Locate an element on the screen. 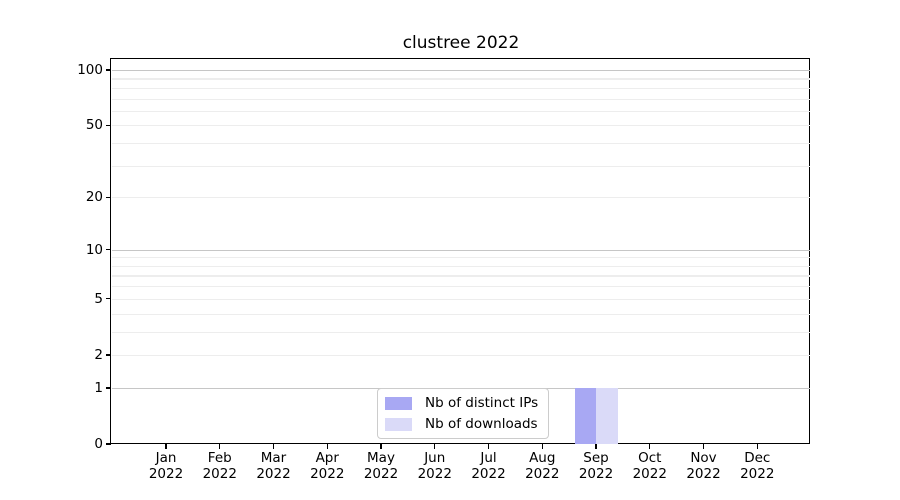  y-tick-label: 5 is located at coordinates (98, 298).